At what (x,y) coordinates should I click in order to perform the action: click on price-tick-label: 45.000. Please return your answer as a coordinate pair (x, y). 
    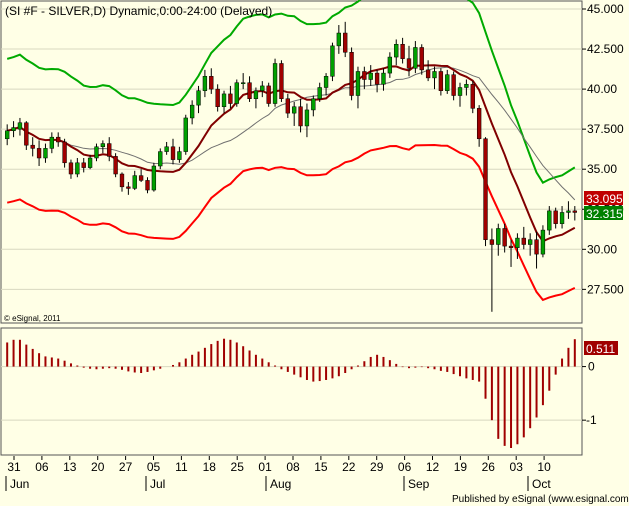
    Looking at the image, I should click on (605, 9).